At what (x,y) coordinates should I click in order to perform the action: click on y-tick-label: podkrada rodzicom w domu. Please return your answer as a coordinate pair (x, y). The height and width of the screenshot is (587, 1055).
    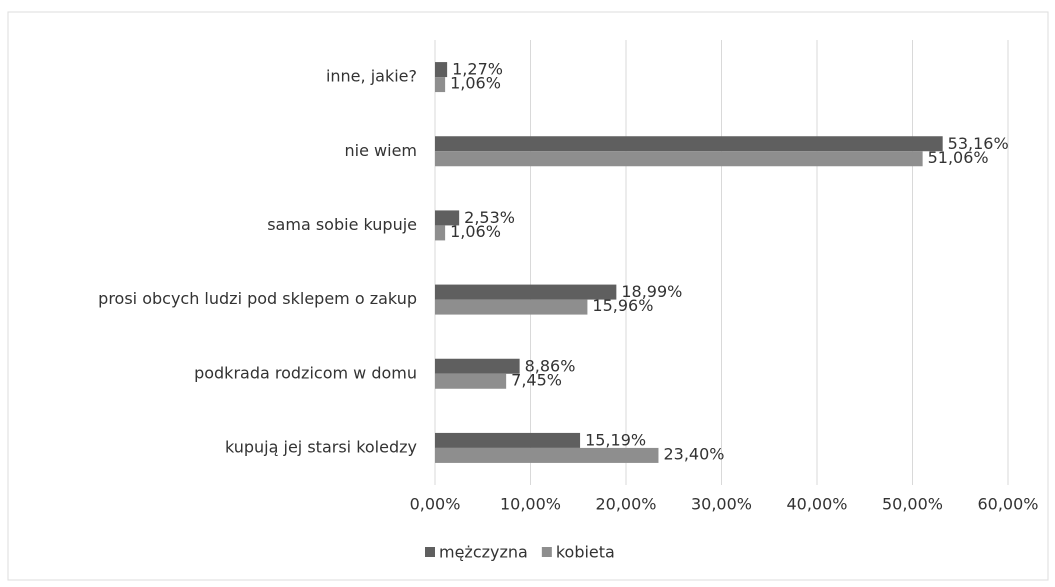
    Looking at the image, I should click on (305, 372).